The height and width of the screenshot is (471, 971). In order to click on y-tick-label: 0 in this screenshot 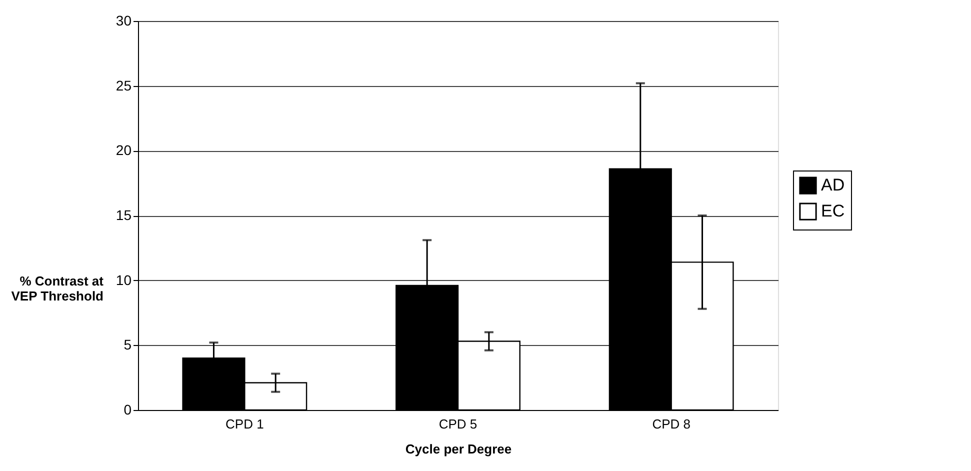, I will do `click(128, 410)`.